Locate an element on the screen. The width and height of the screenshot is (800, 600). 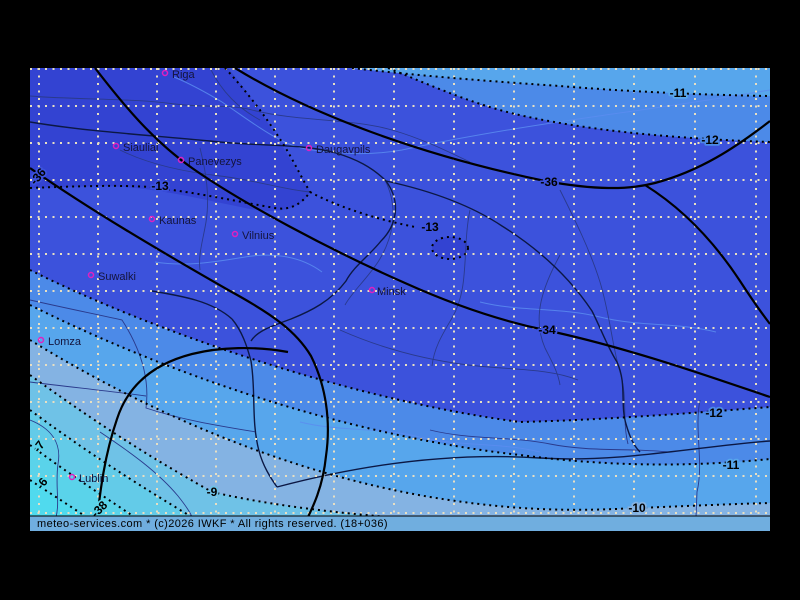
city-label: Daugavpils is located at coordinates (343, 150).